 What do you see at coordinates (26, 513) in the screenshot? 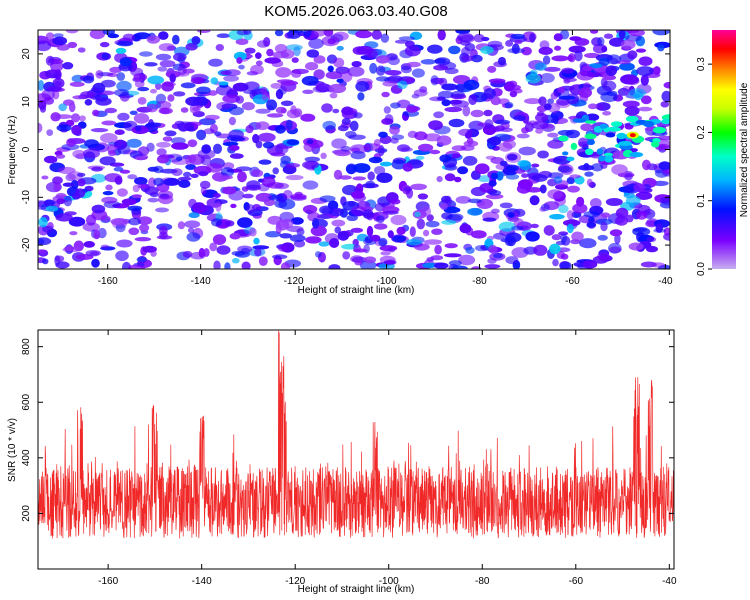
I see `y-tick-label: 200` at bounding box center [26, 513].